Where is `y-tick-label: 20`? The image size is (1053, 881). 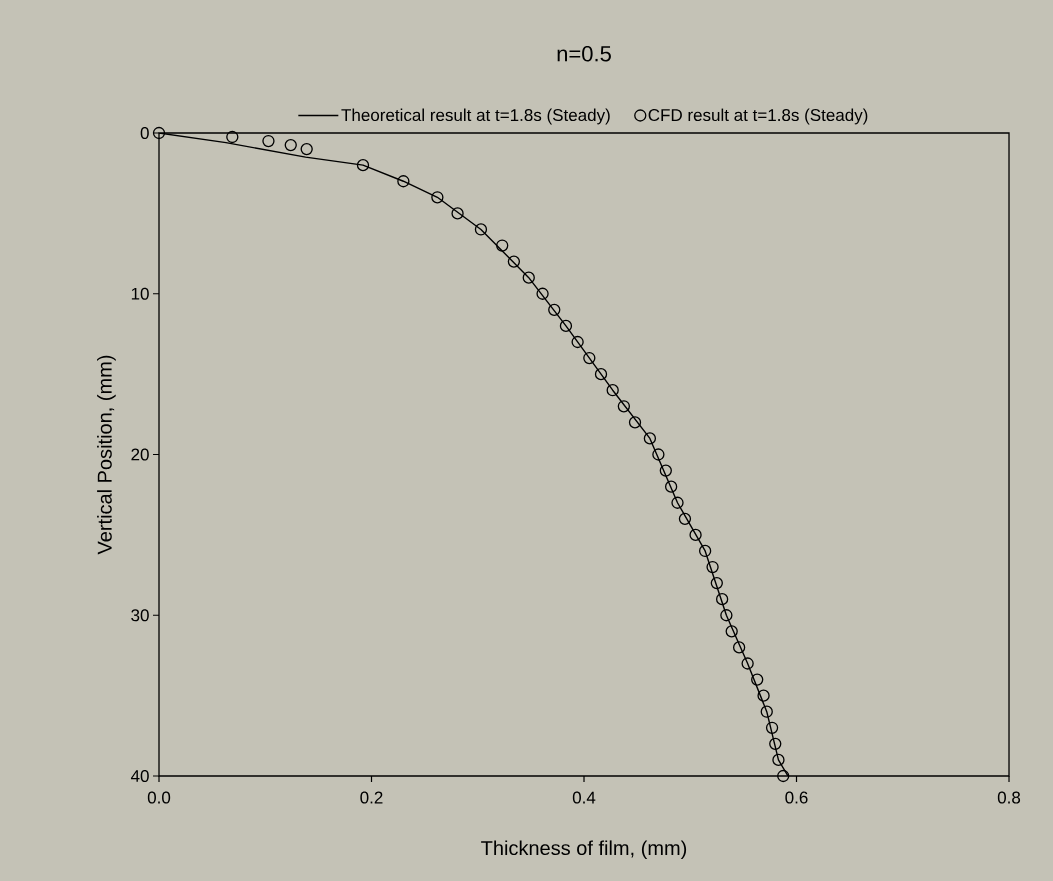 y-tick-label: 20 is located at coordinates (140, 454).